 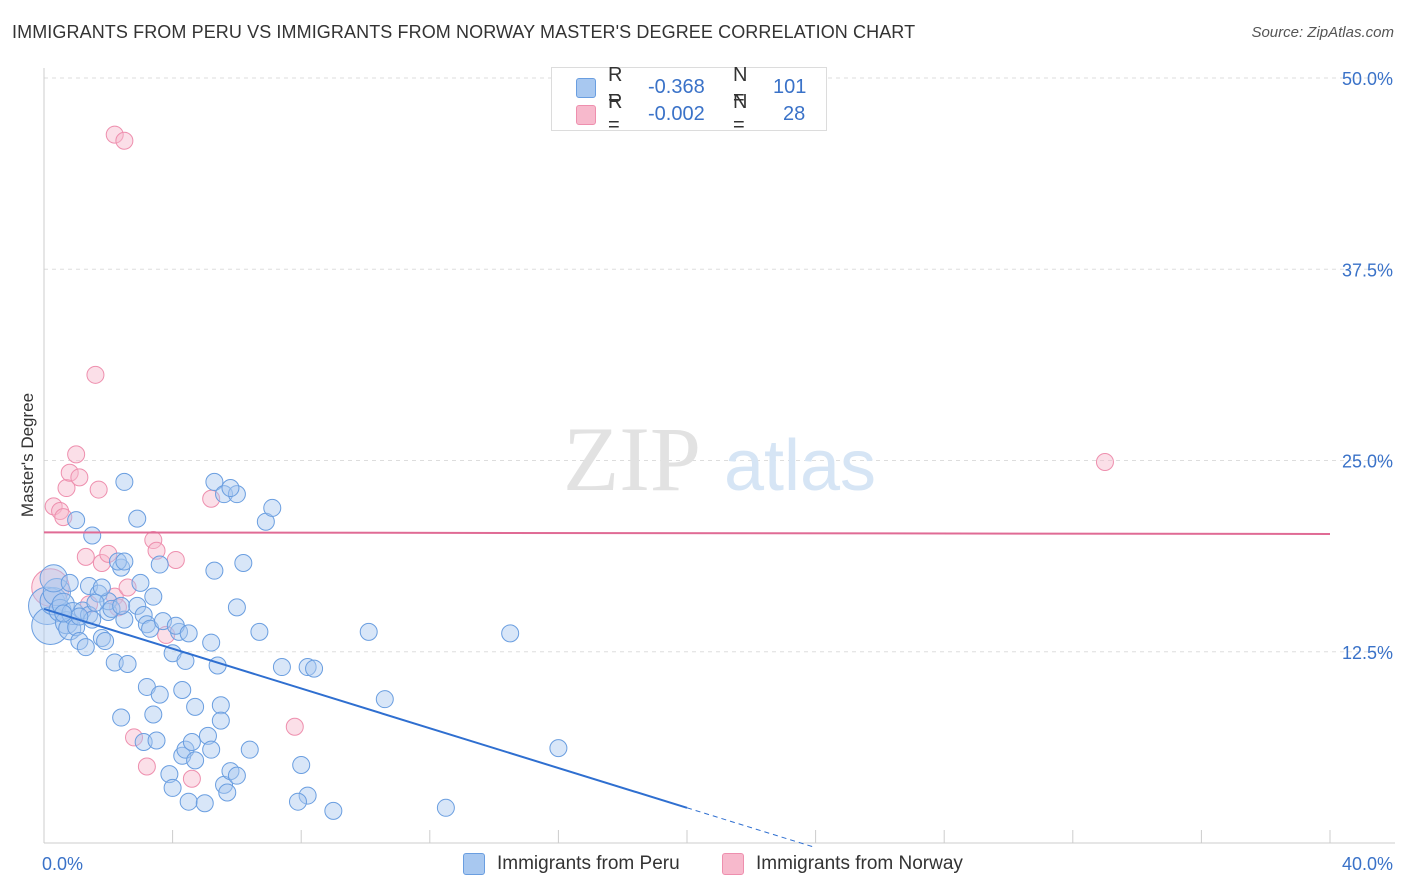 I want to click on y-tick-label: 12.5%, so click(x=1367, y=653).